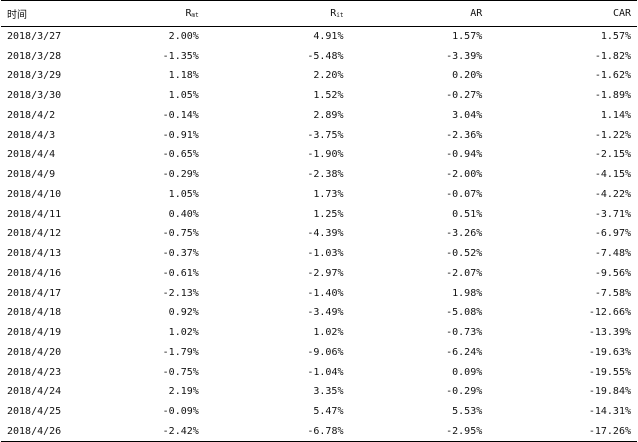  What do you see at coordinates (464, 96) in the screenshot?
I see `cell-ar: -0.27%` at bounding box center [464, 96].